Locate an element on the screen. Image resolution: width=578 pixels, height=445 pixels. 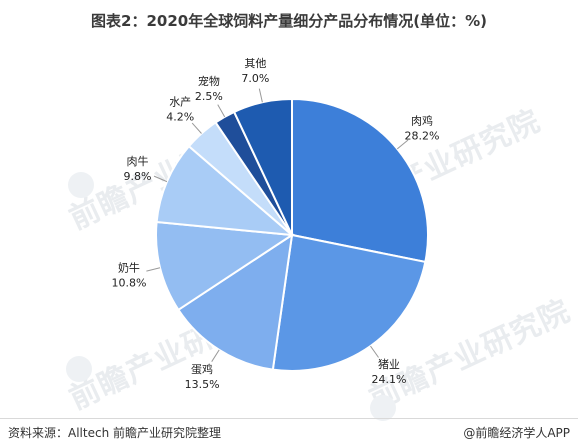
footer: 资料来源：Alltech 前瞻产业研究院整理 @前瞻经济学人APP is located at coordinates (289, 431).